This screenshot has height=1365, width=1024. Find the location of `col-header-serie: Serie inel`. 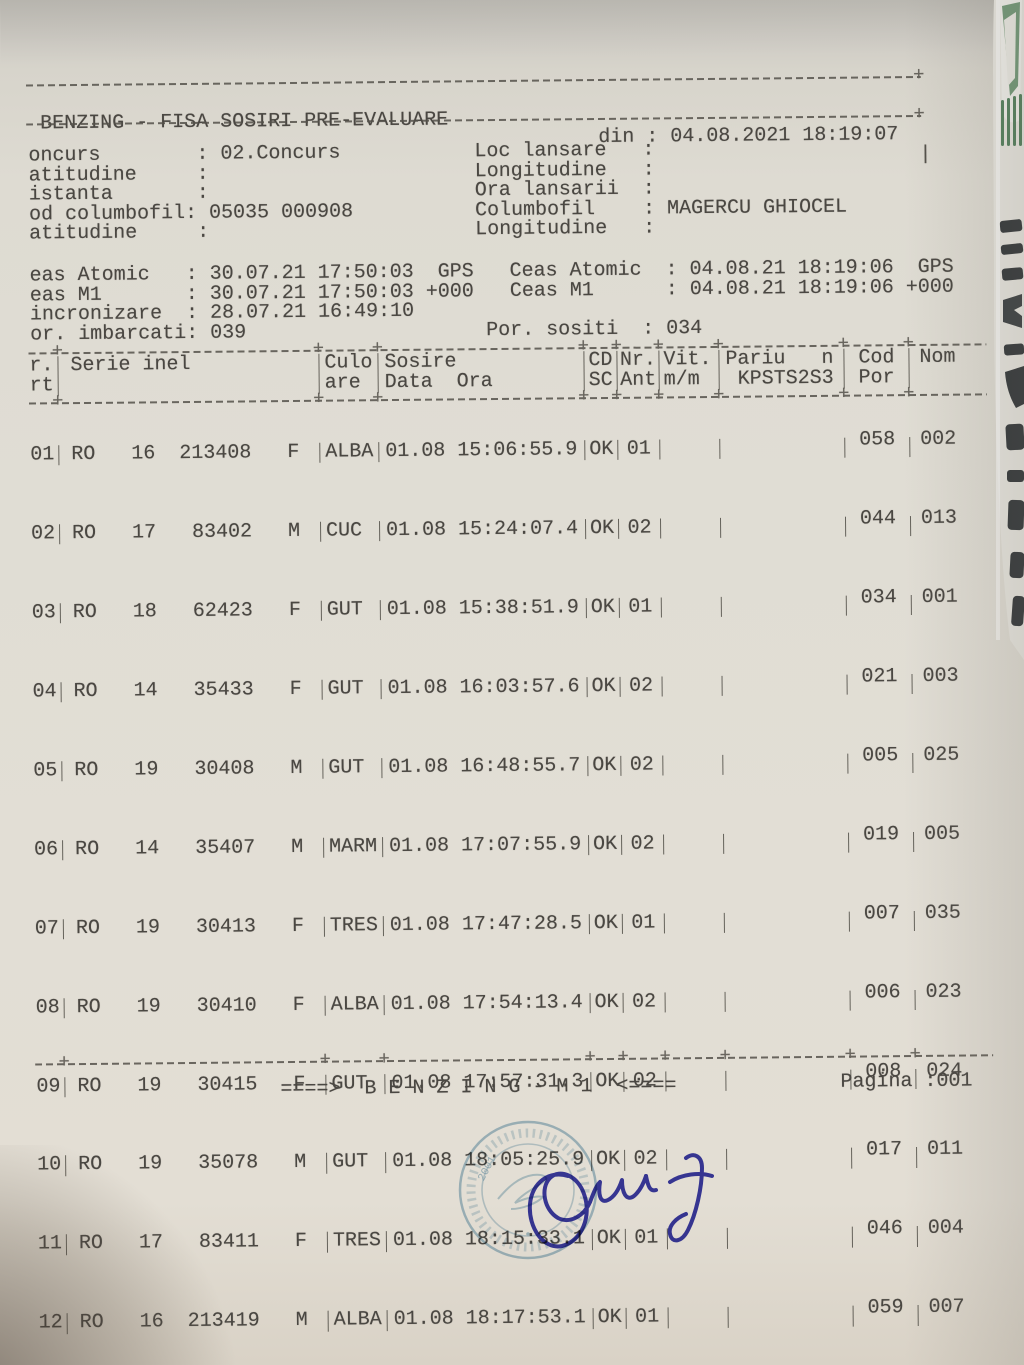

col-header-serie: Serie inel is located at coordinates (188, 375).